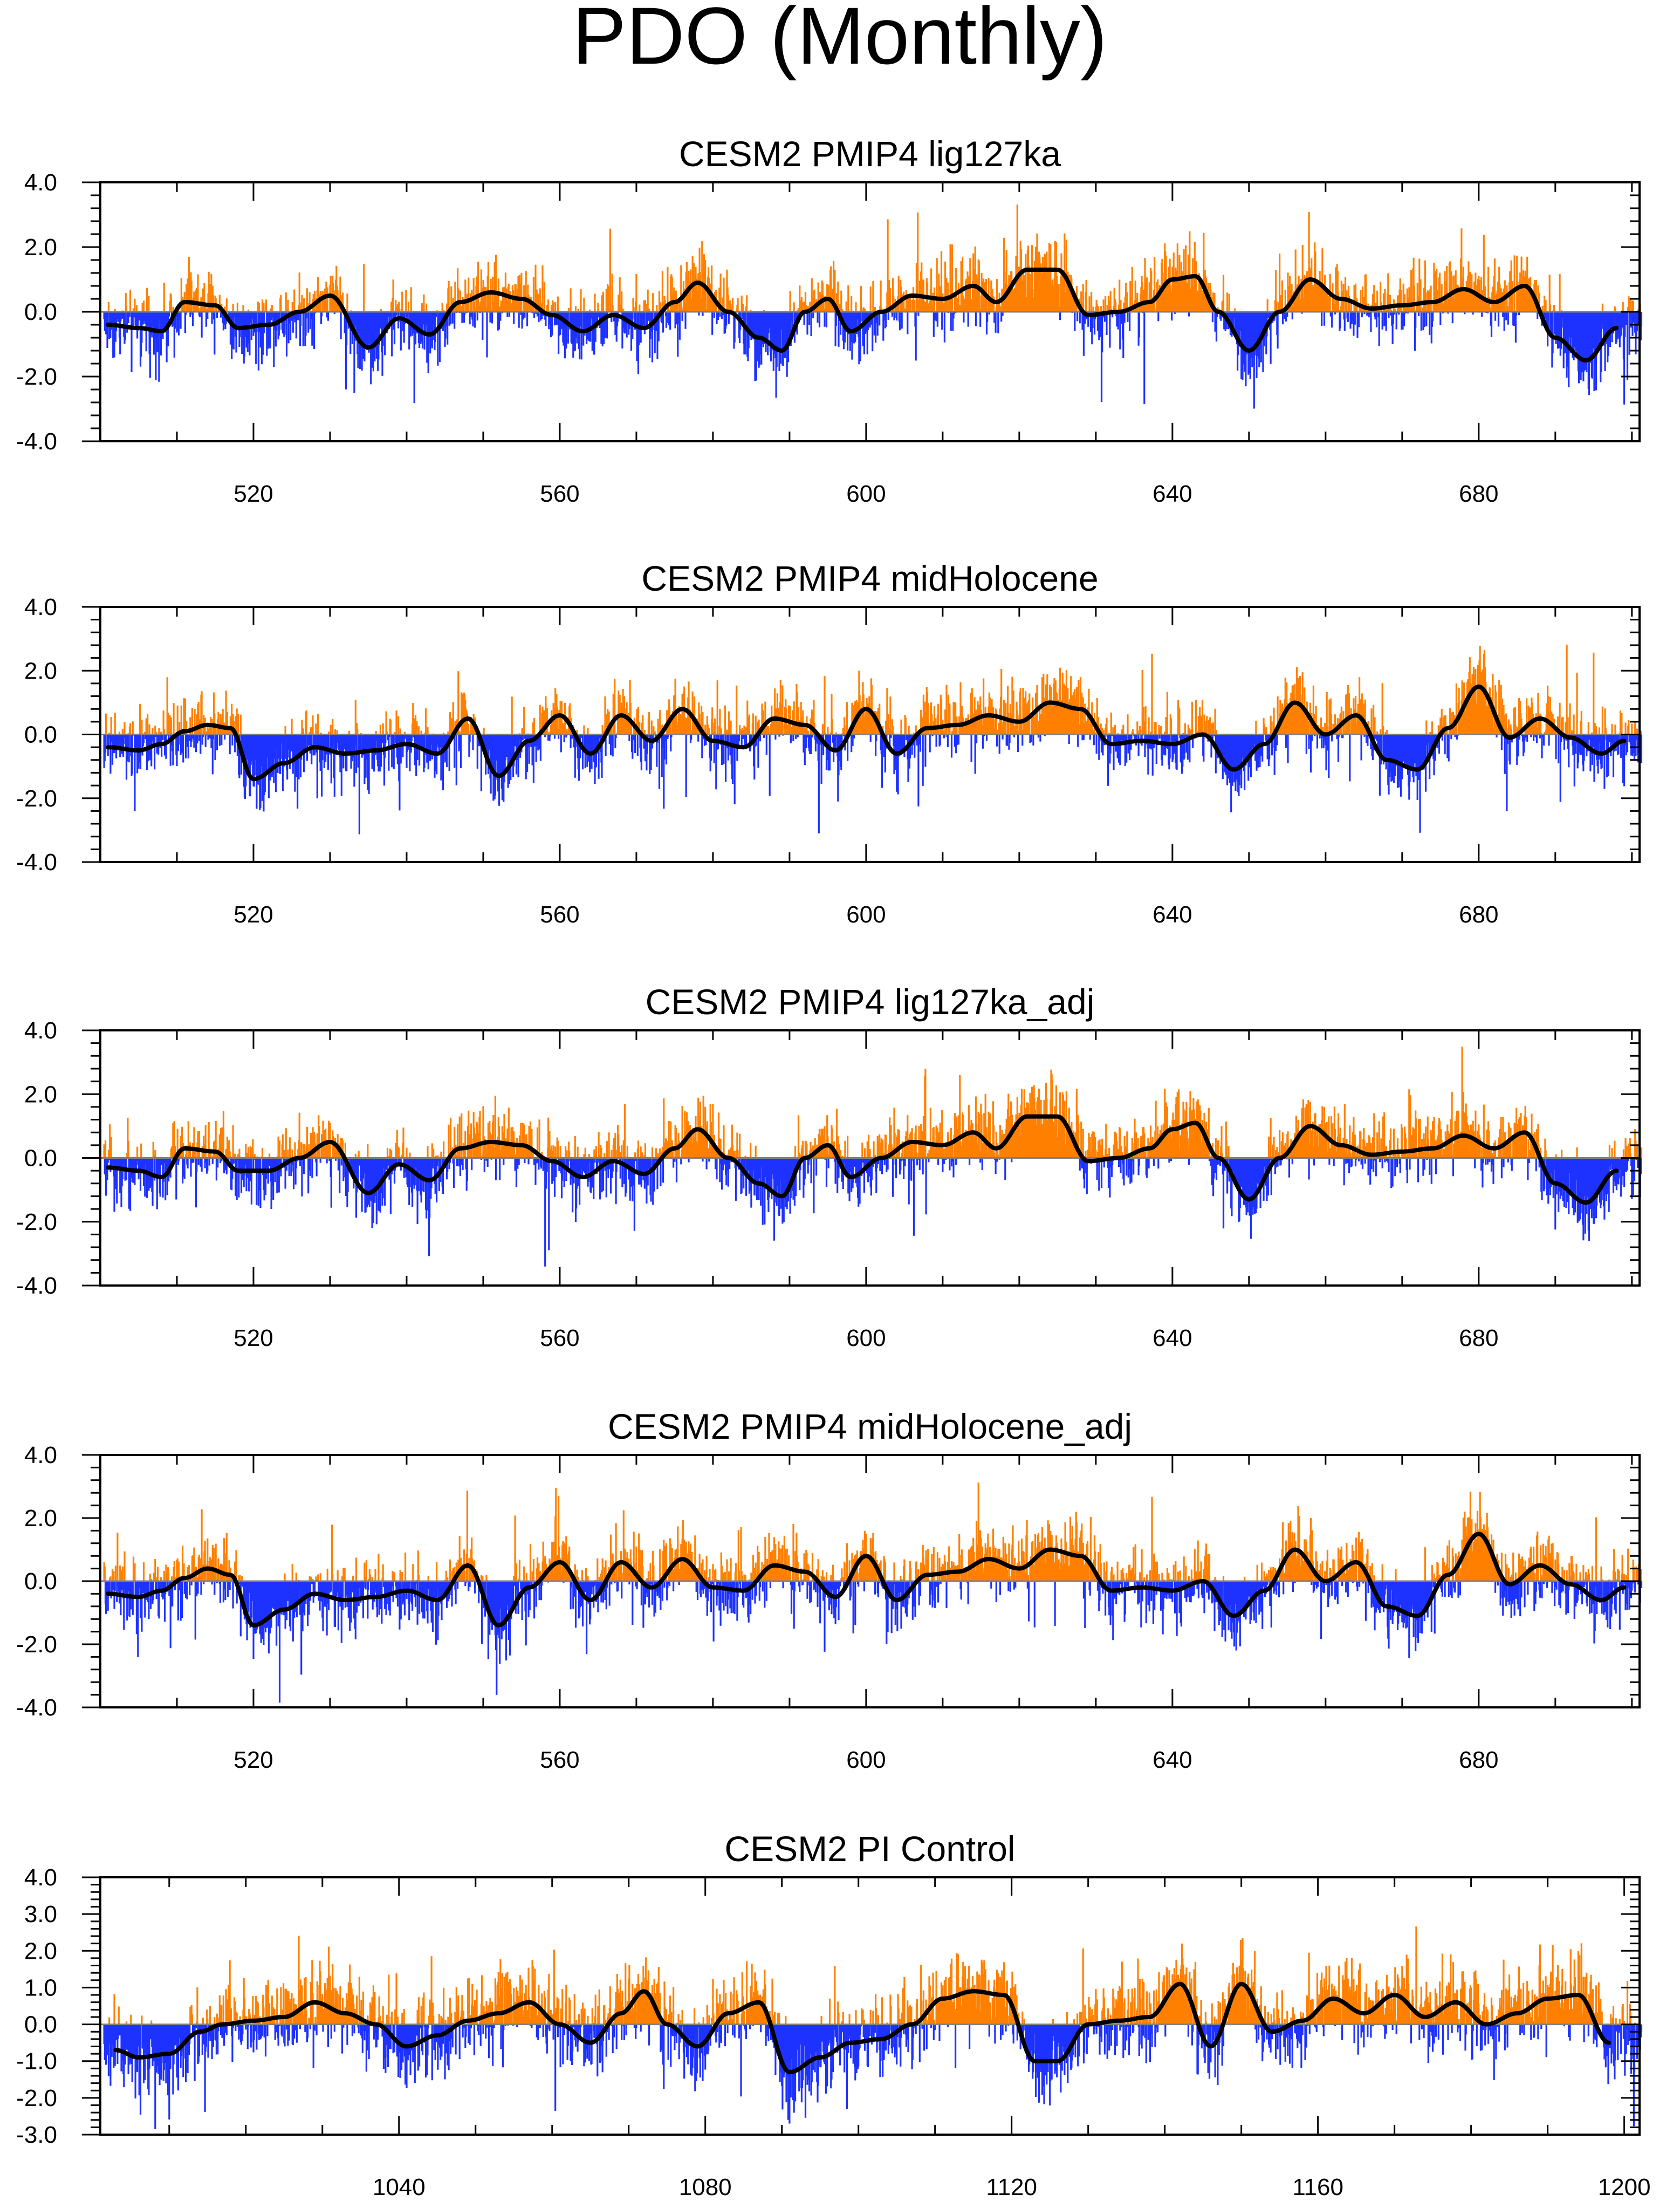 The height and width of the screenshot is (2208, 1680). I want to click on x-tick-label: 1160, so click(1317, 2187).